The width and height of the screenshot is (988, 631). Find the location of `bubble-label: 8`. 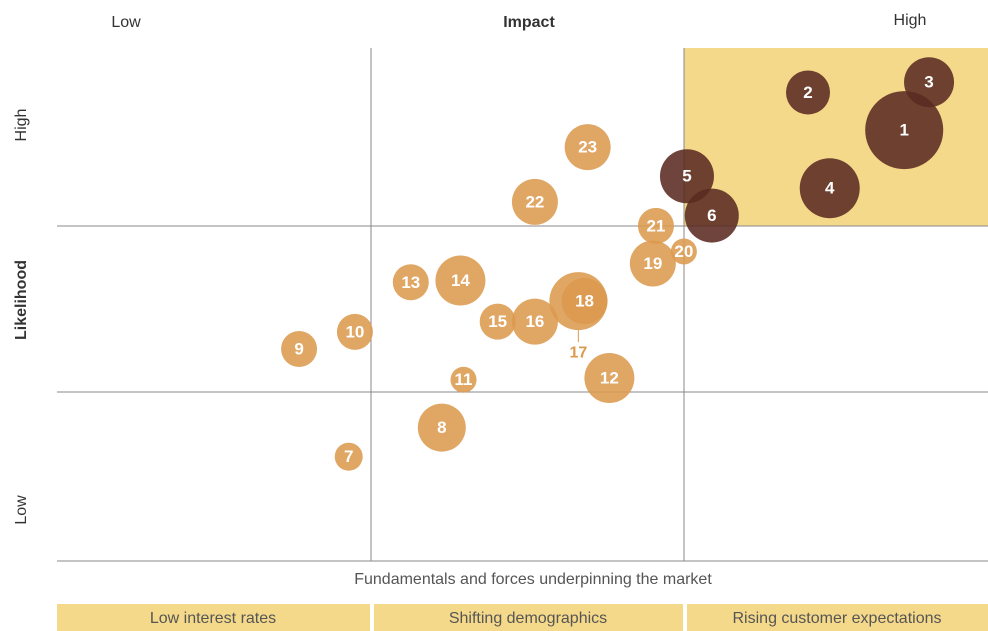

bubble-label: 8 is located at coordinates (441, 427).